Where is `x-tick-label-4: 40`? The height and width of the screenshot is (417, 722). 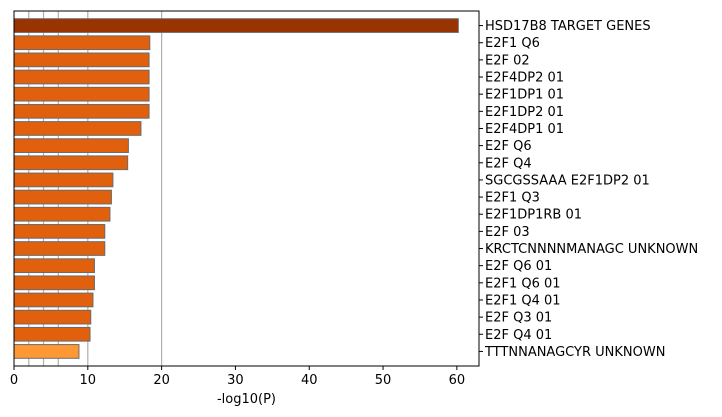 x-tick-label-4: 40 is located at coordinates (309, 380).